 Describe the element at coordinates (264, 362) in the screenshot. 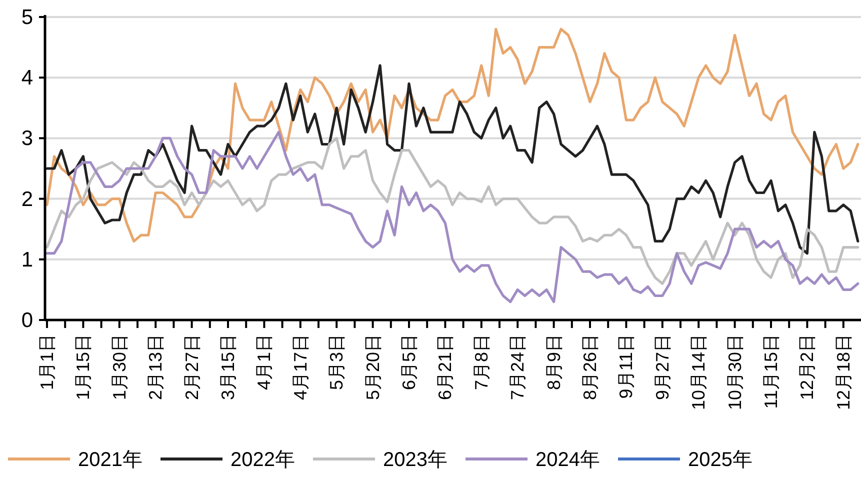

I see `x-tick-label: 4月1日` at that location.